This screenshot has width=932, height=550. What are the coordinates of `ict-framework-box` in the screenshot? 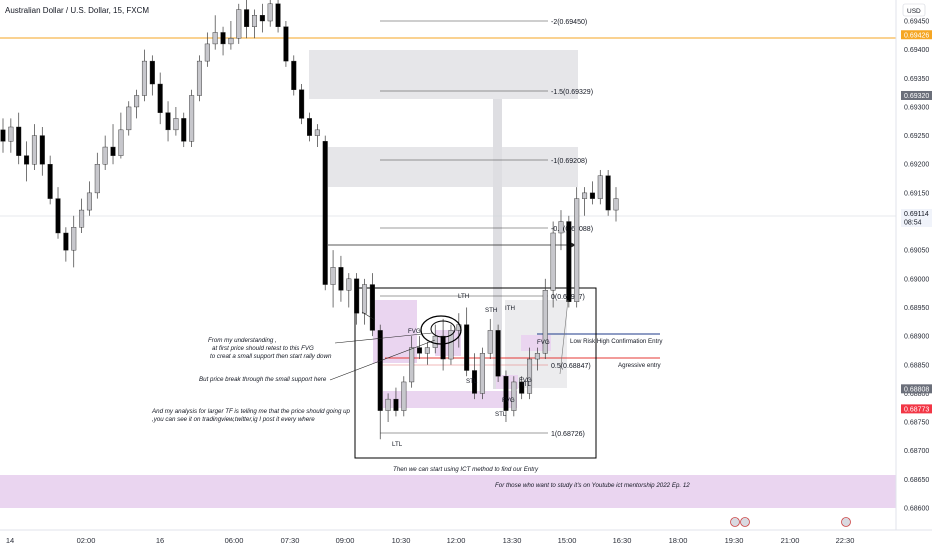 It's located at (475, 373).